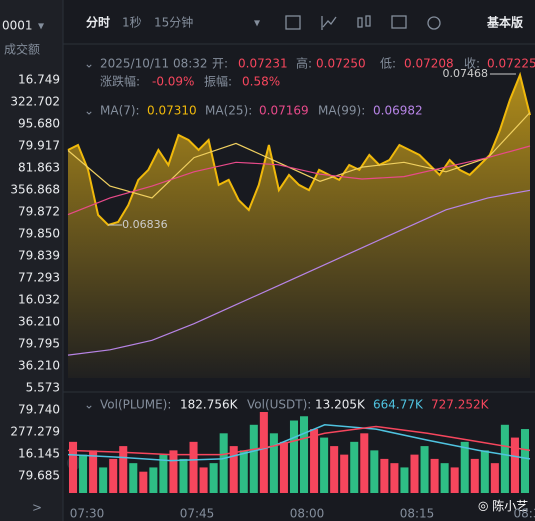  Describe the element at coordinates (39, 410) in the screenshot. I see `sidebar-value: 79.740` at that location.